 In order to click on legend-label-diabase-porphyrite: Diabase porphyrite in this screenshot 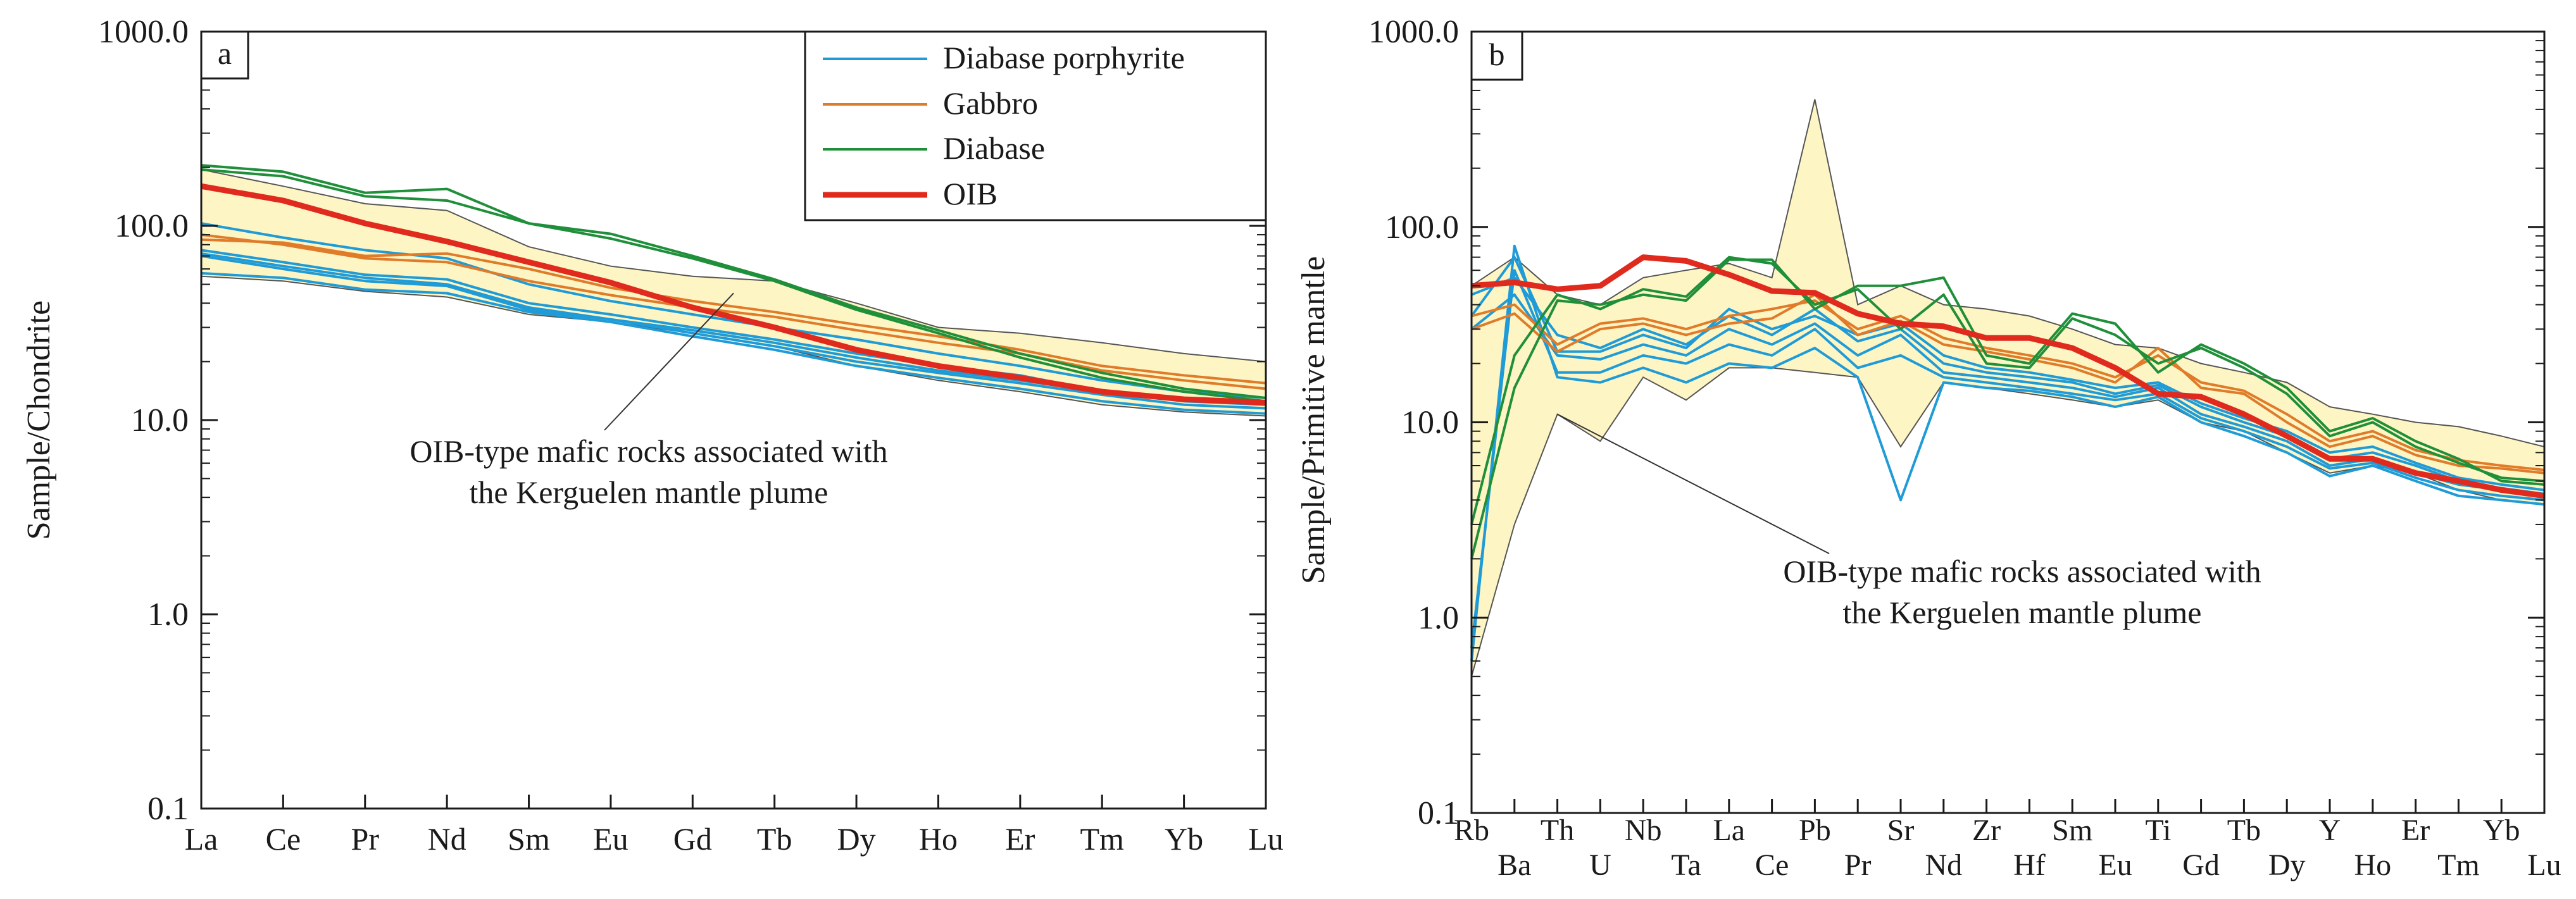, I will do `click(1064, 57)`.